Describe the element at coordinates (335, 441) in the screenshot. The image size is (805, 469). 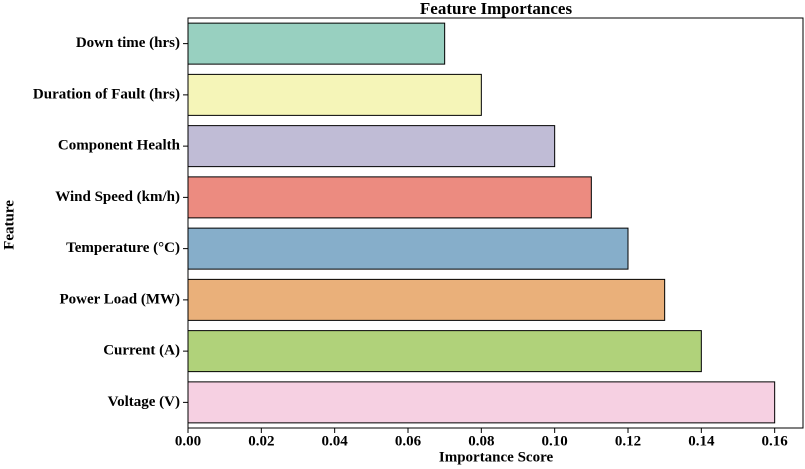
I see `x-tick-label: 0.04` at that location.